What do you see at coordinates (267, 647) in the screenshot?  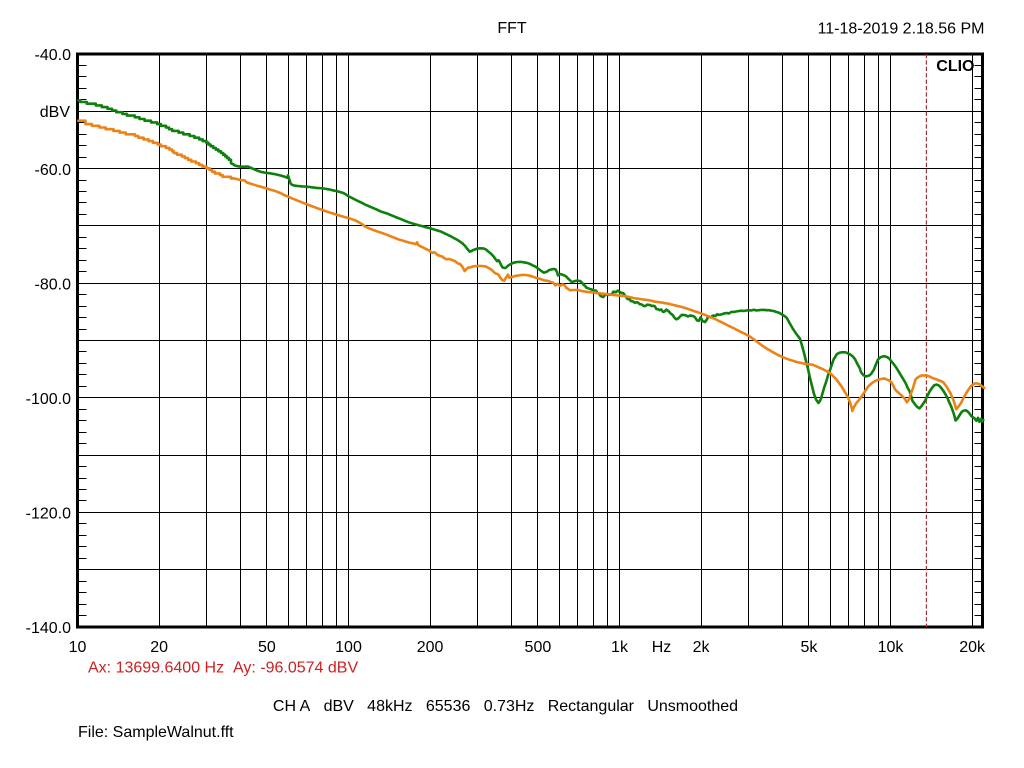 I see `svg-text: 50` at bounding box center [267, 647].